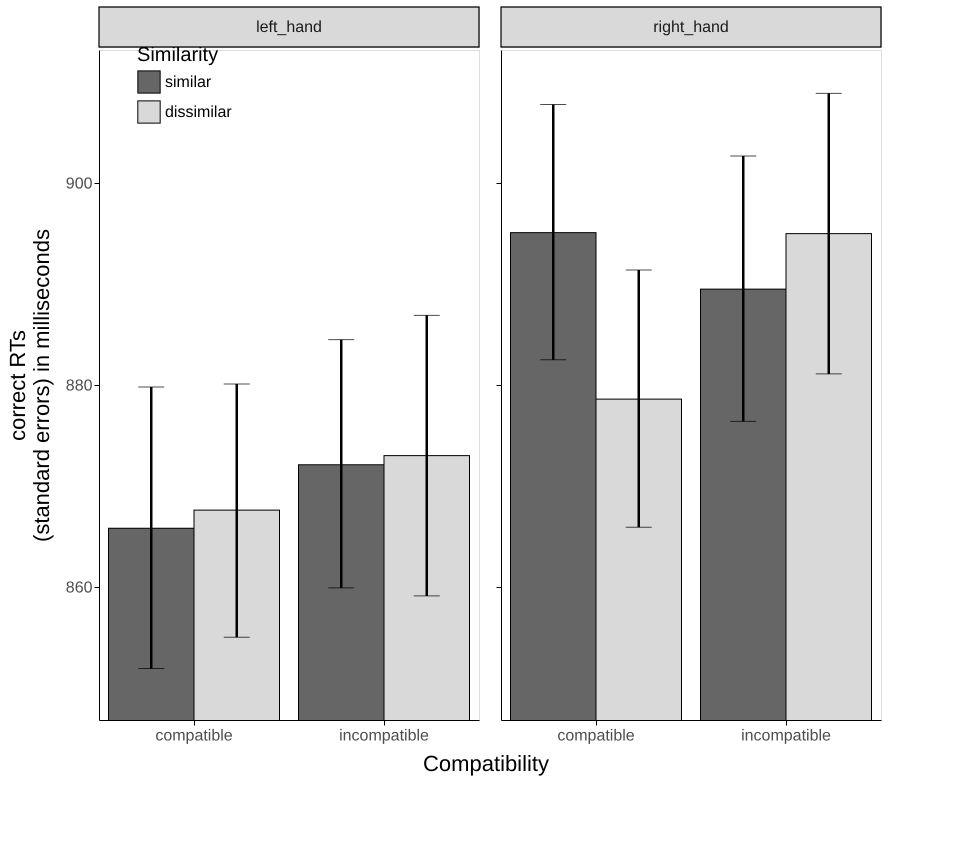 The image size is (975, 856). I want to click on legend-title: Similarity, so click(177, 55).